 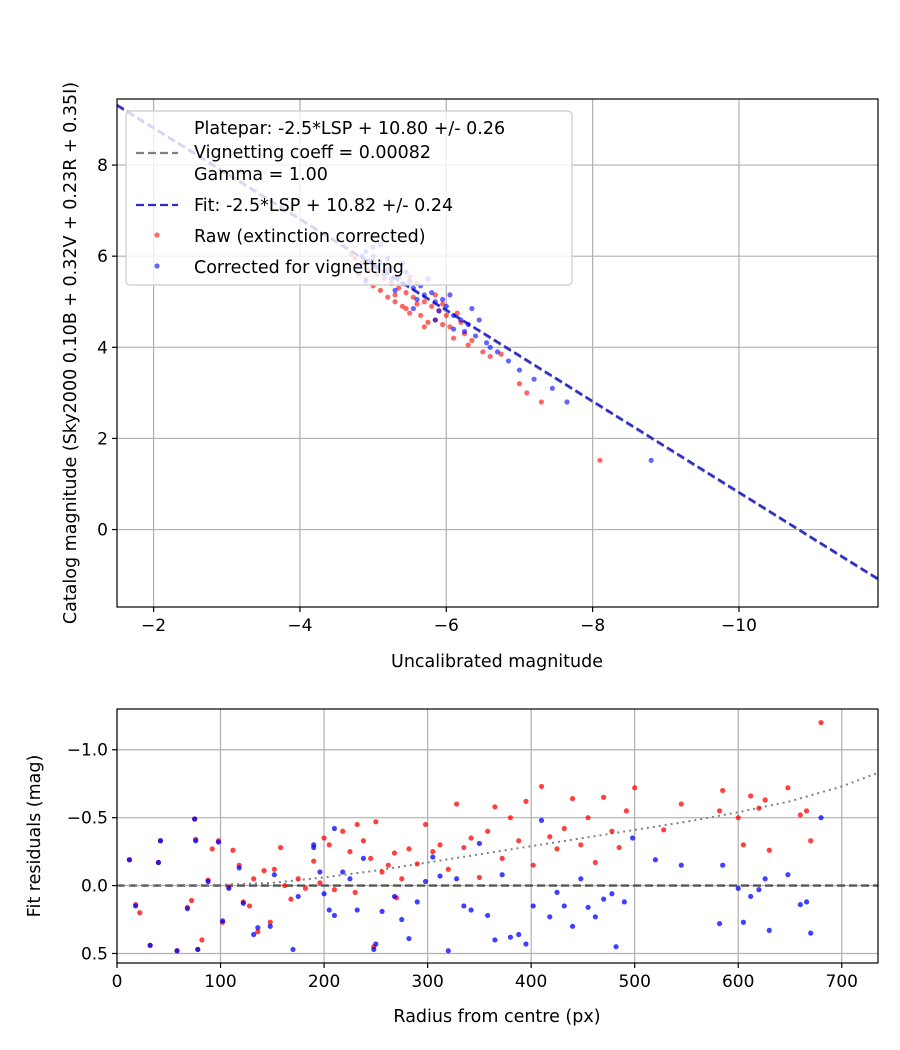 I want to click on x-tick-label: −4, so click(x=299, y=626).